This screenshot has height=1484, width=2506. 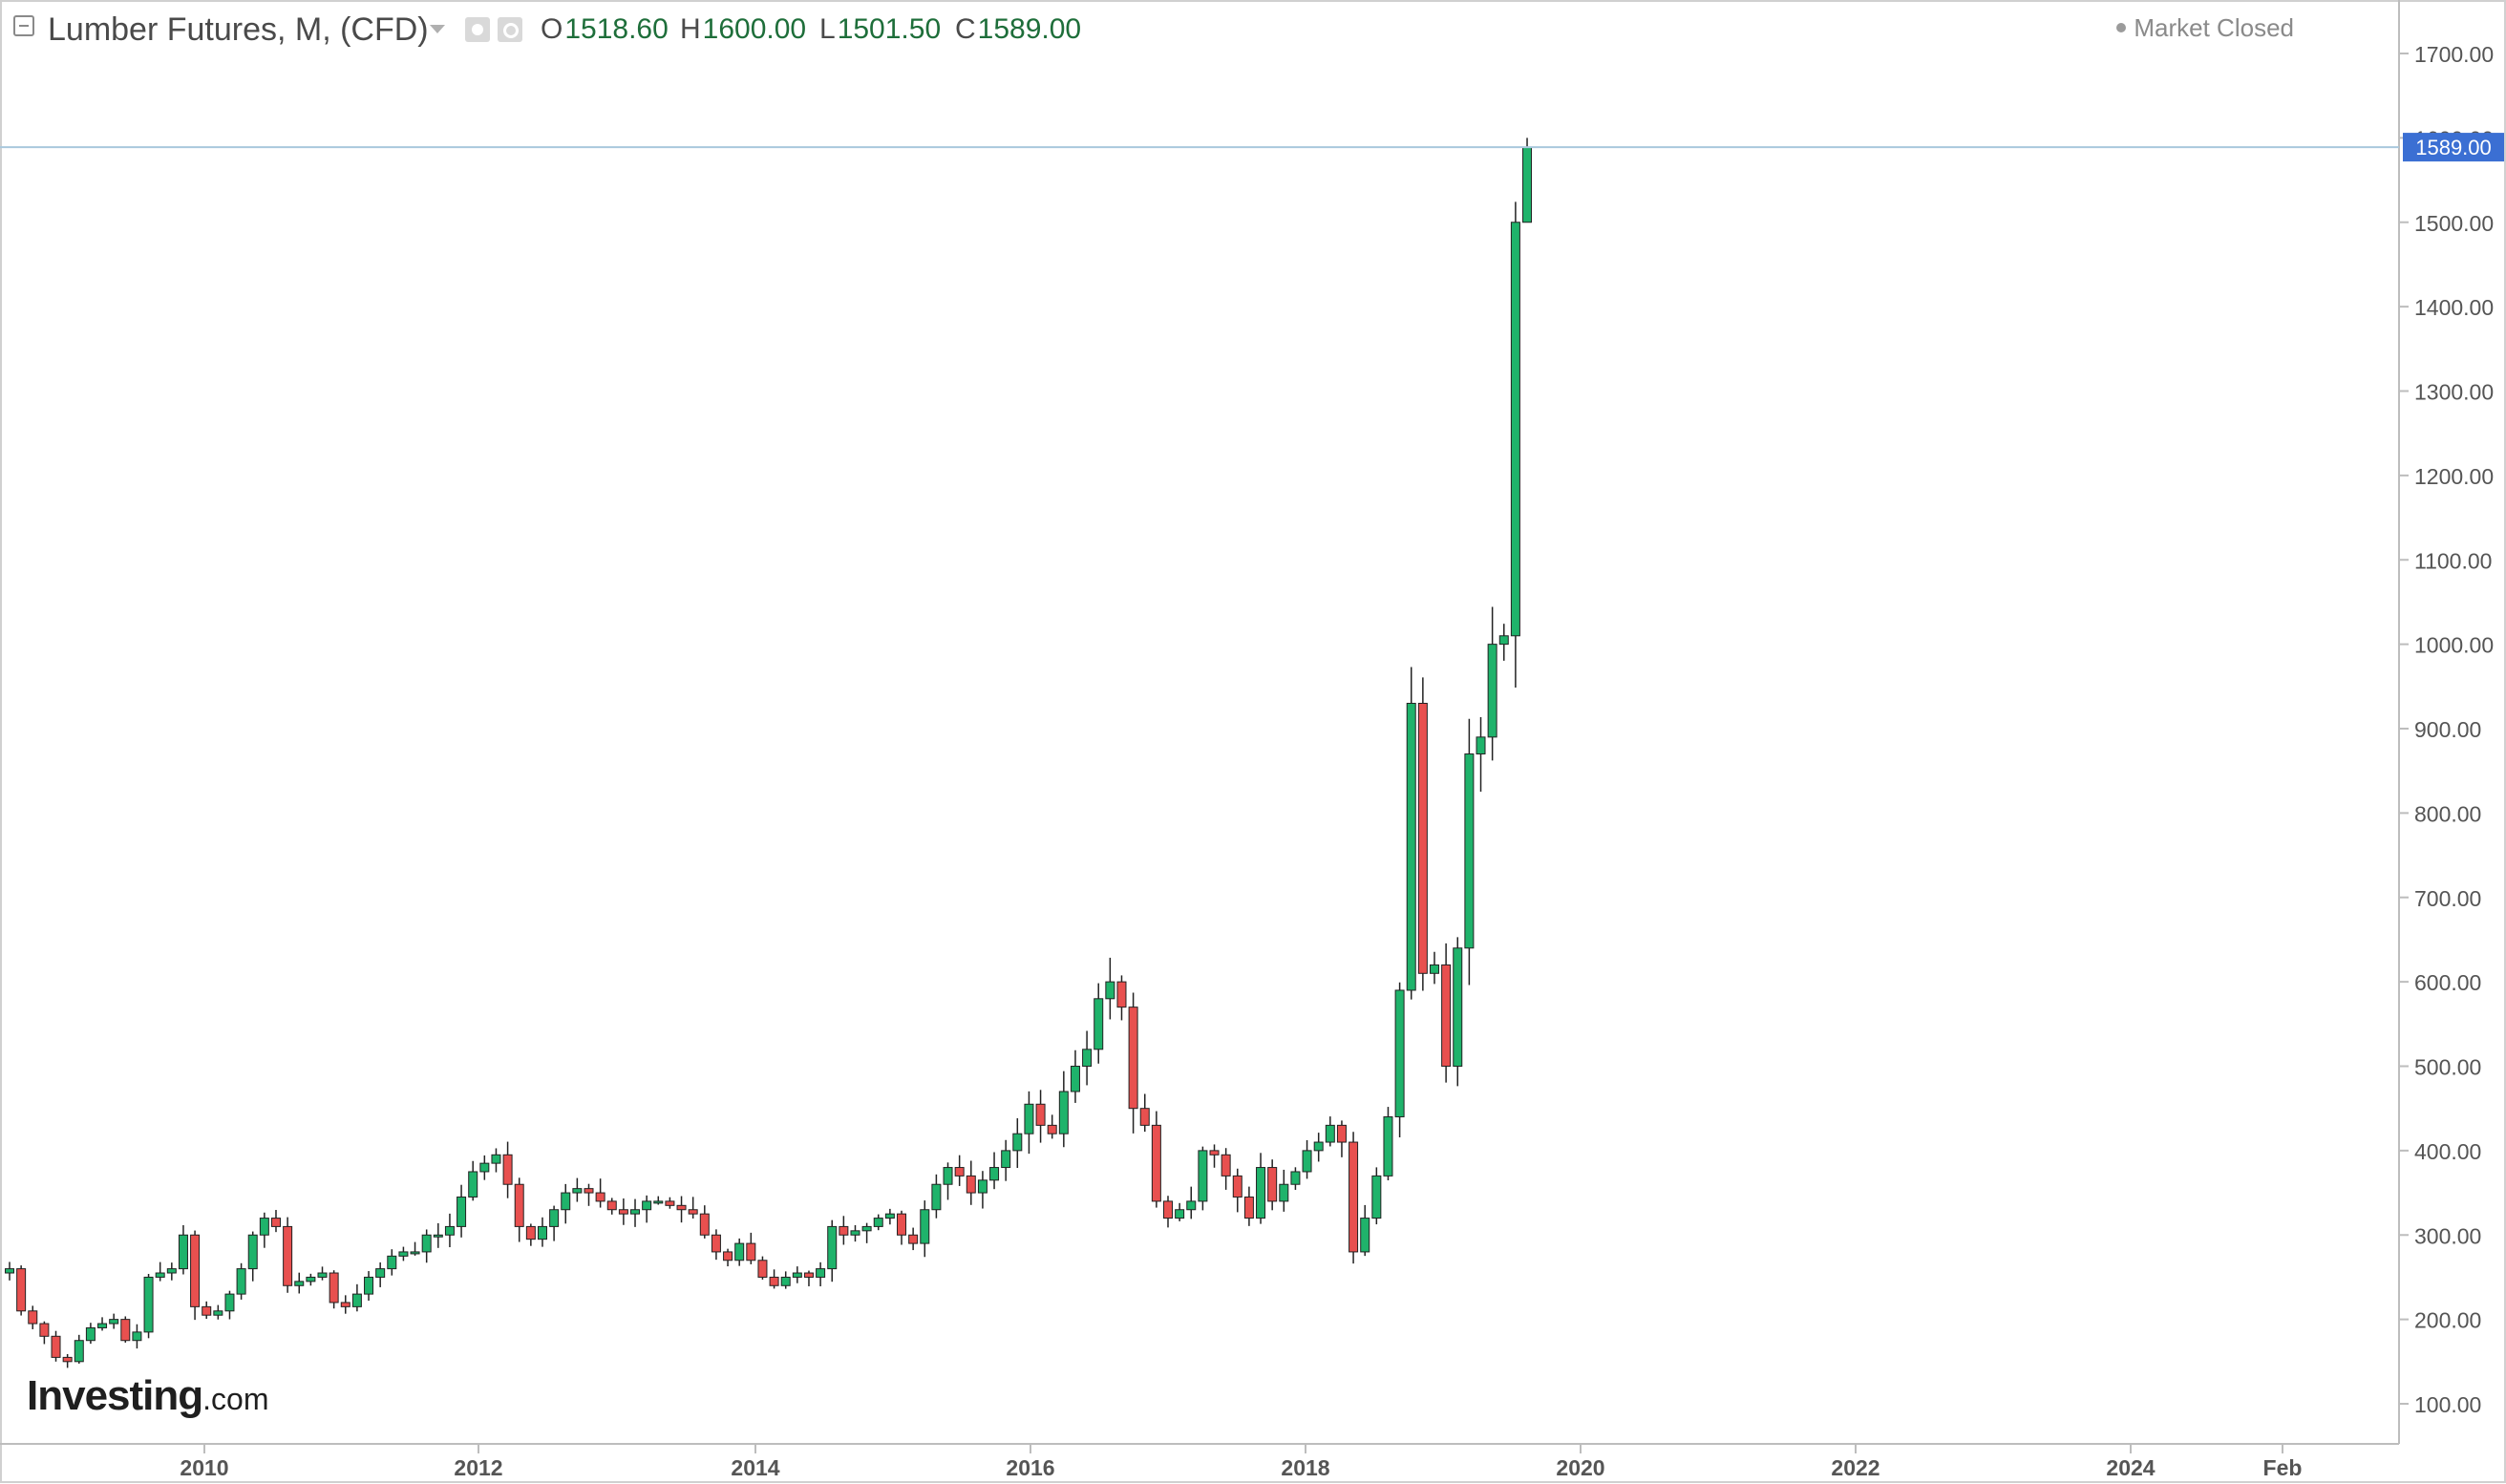 What do you see at coordinates (510, 30) in the screenshot?
I see `gear-icon` at bounding box center [510, 30].